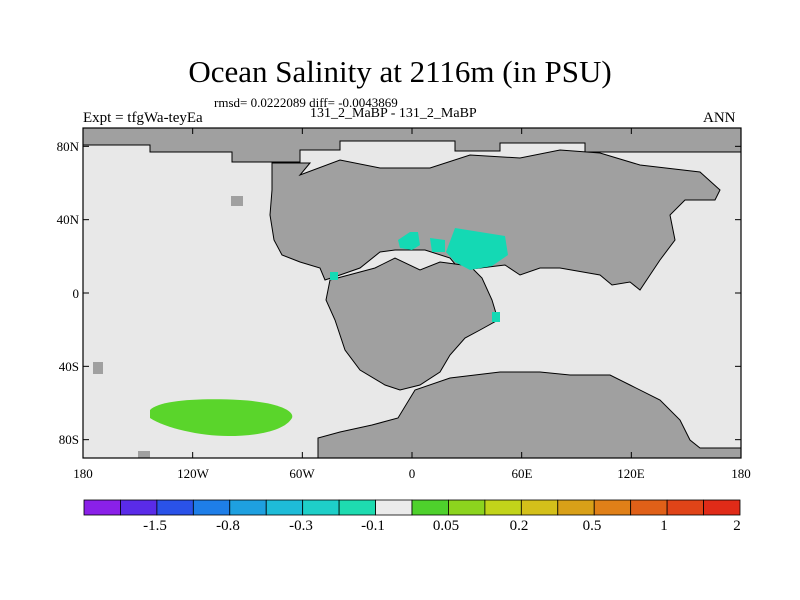 This screenshot has width=800, height=600. What do you see at coordinates (393, 113) in the screenshot?
I see `cases-label: 131_2_MaBP - 131_2_MaBP` at bounding box center [393, 113].